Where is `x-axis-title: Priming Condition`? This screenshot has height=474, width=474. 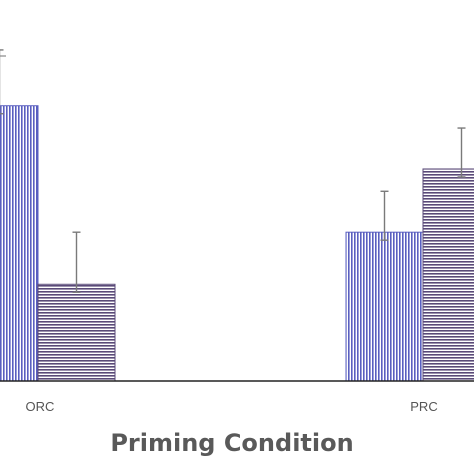
x-axis-title: Priming Condition is located at coordinates (231, 443).